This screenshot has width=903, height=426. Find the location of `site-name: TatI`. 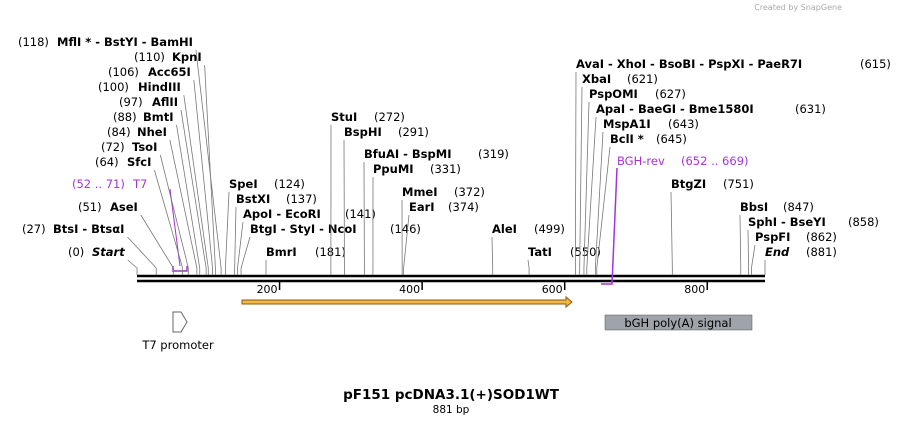

site-name: TatI is located at coordinates (540, 252).